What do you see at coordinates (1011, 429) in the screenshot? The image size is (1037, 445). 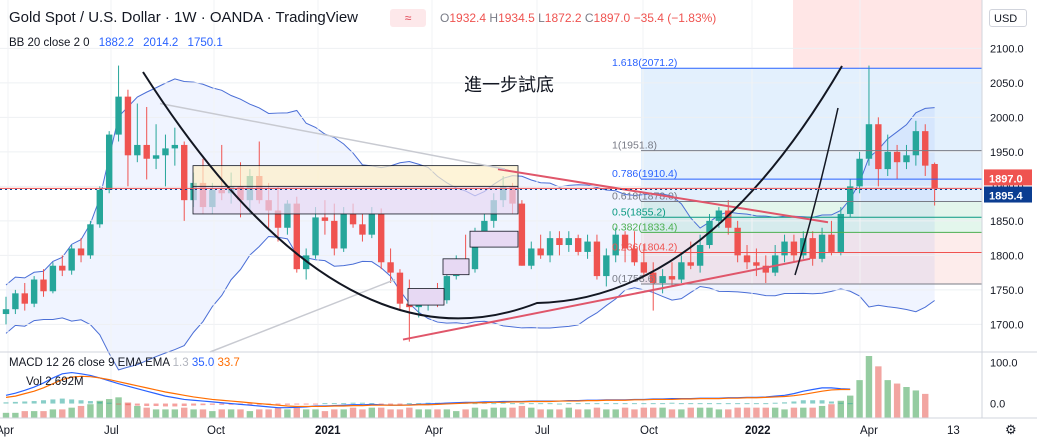 I see `gear-icon: ⚙` at bounding box center [1011, 429].